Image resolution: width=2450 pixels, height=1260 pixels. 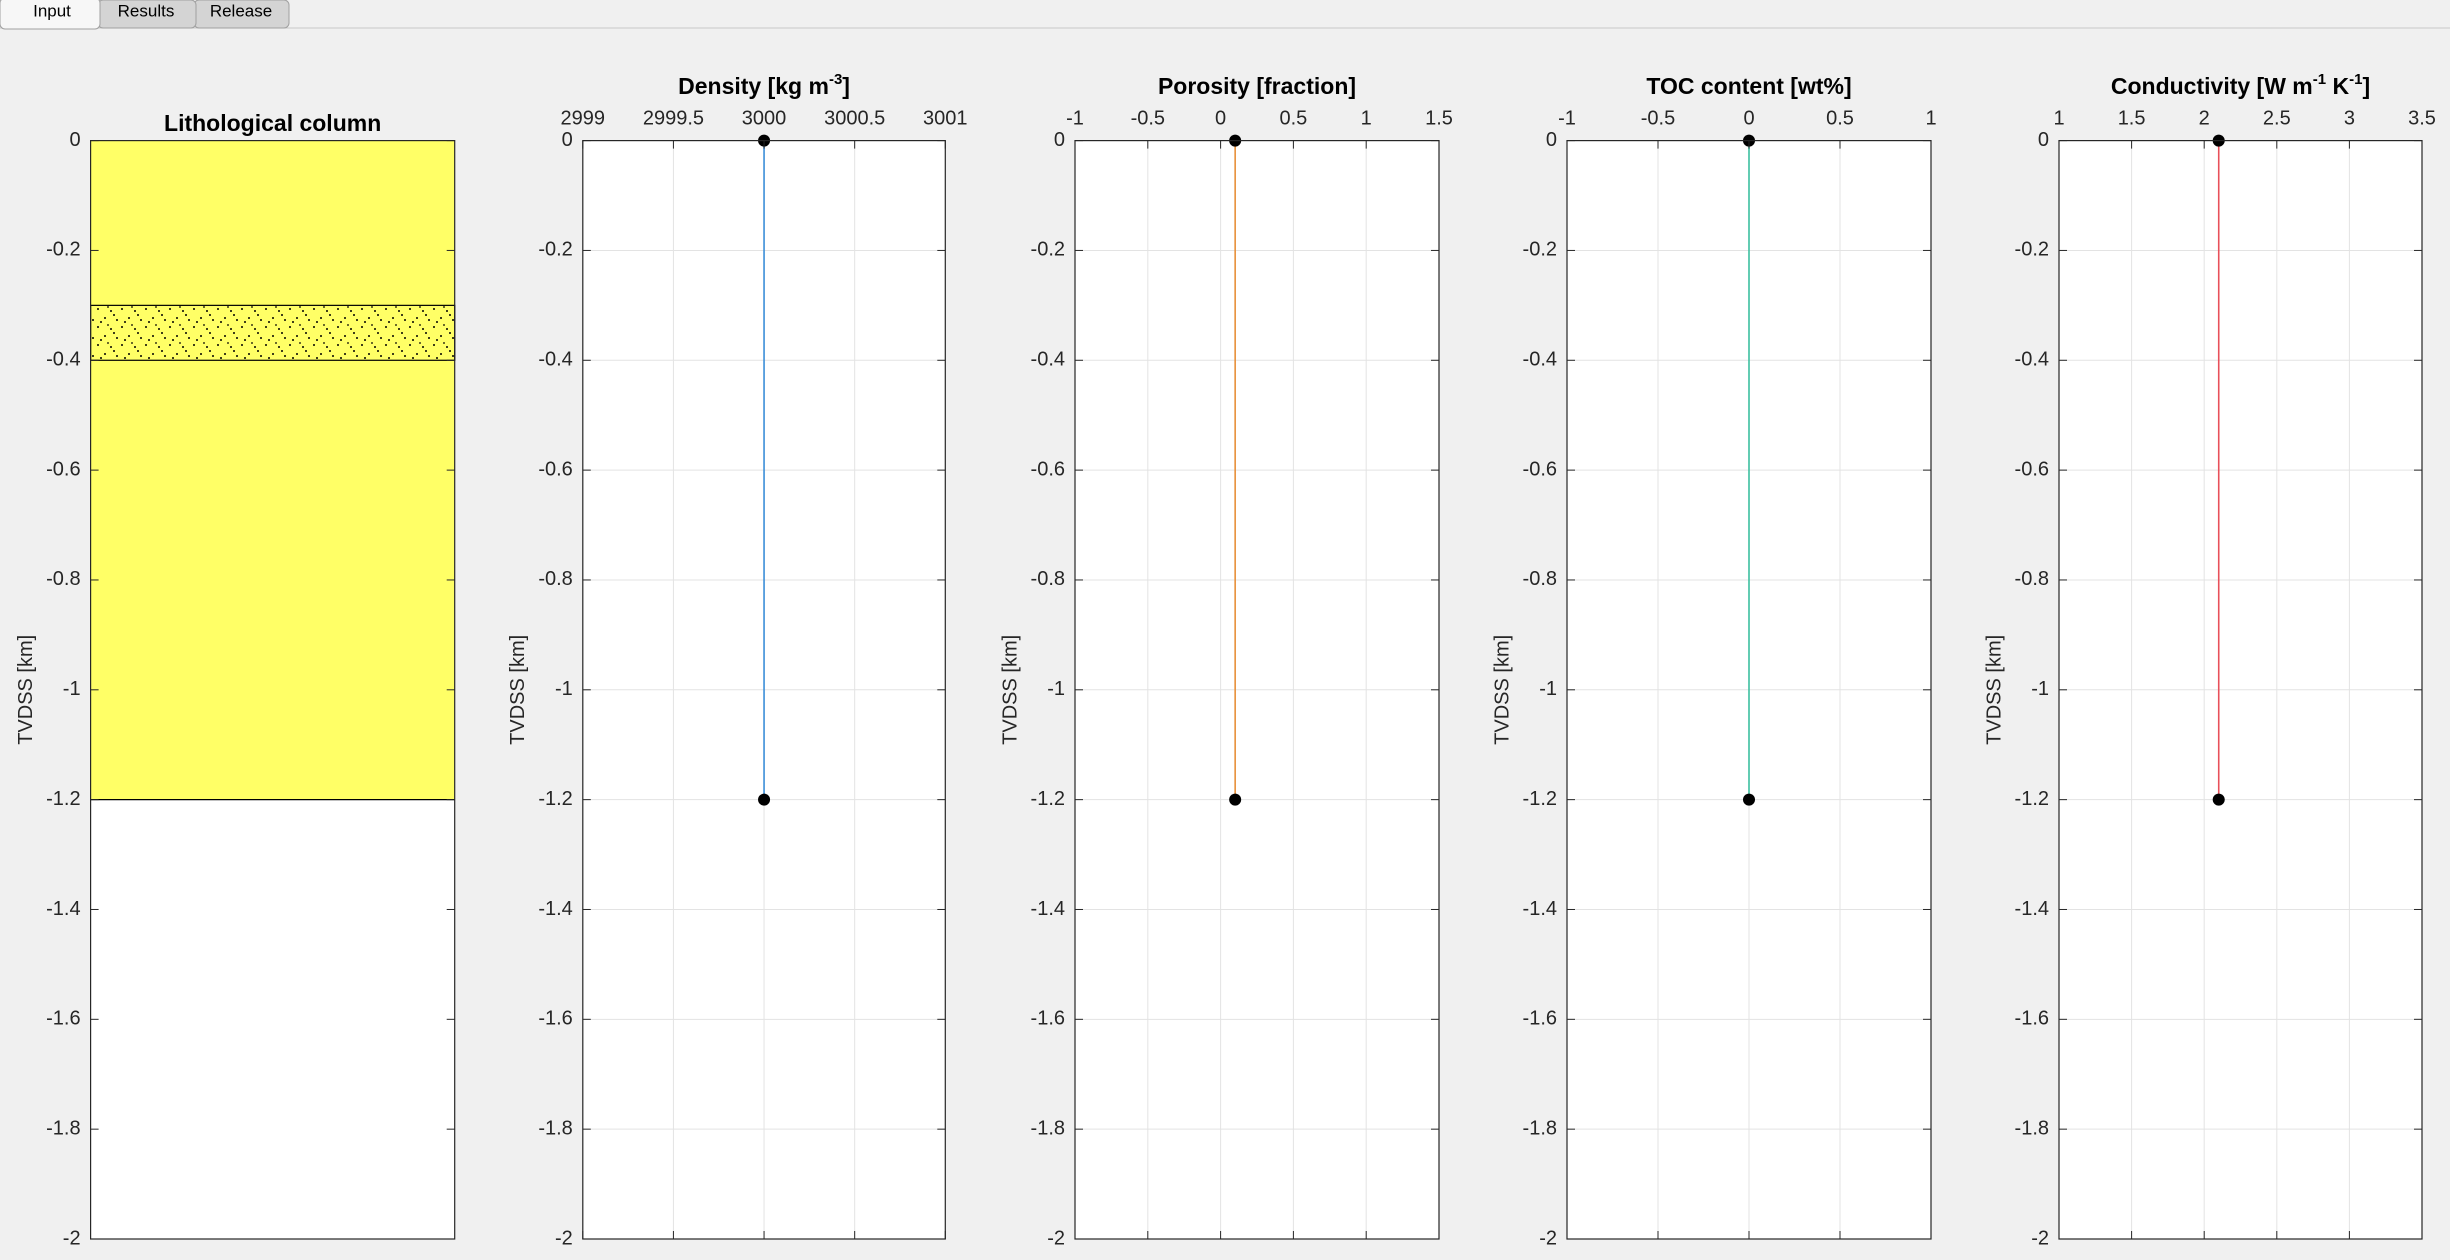 I want to click on title-part: Conductivity [W m, so click(x=2212, y=86).